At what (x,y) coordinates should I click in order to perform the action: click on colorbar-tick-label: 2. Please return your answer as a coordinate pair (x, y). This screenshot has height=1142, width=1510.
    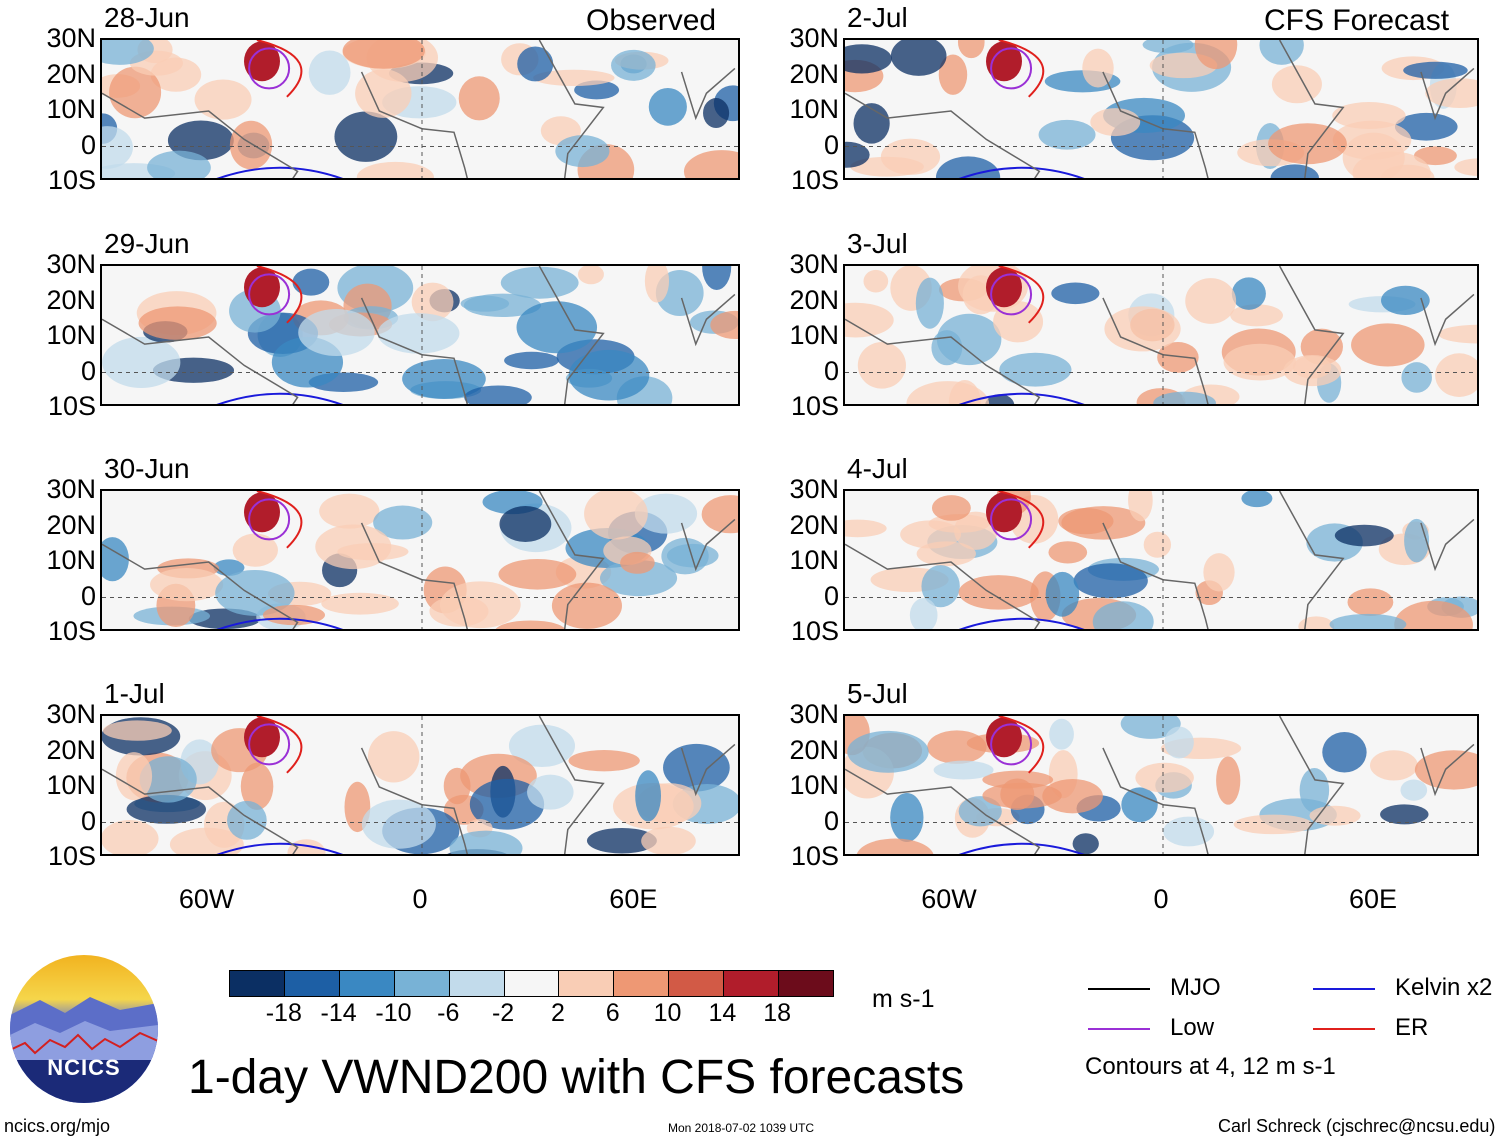
    Looking at the image, I should click on (557, 1013).